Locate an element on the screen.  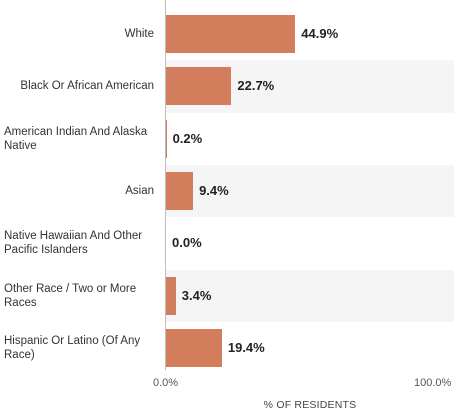
bar-value-label: 0.0% is located at coordinates (187, 243).